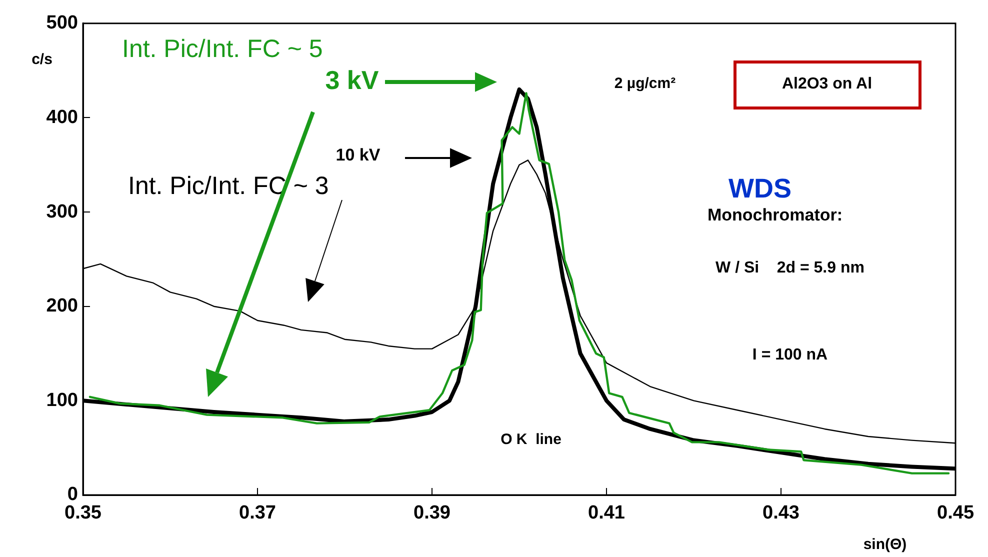 The height and width of the screenshot is (557, 988). What do you see at coordinates (775, 215) in the screenshot?
I see `annotation: Monochromator:` at bounding box center [775, 215].